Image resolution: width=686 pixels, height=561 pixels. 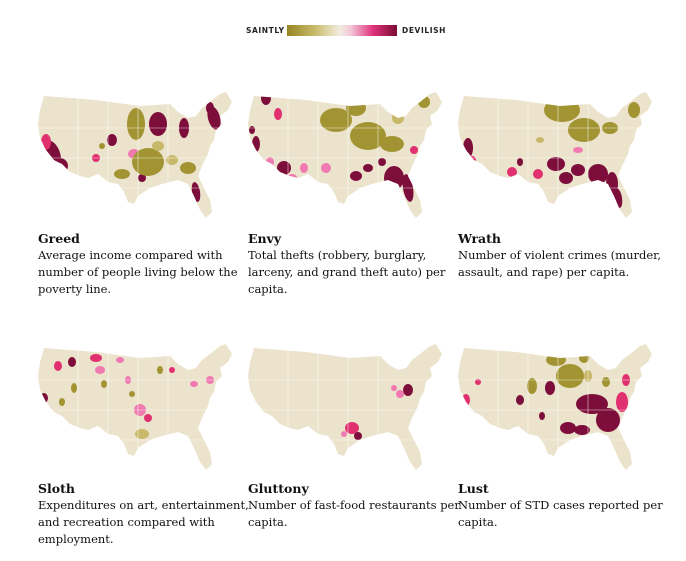 I want to click on envy-region-devilish-light, so click(x=304, y=168).